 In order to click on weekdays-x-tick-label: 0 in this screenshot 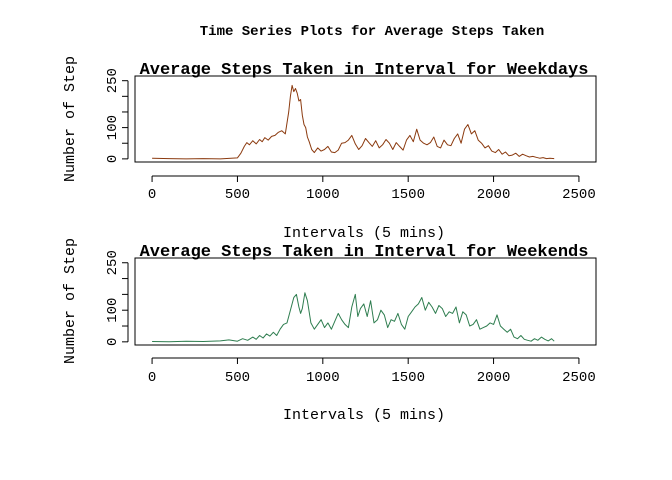, I will do `click(152, 195)`.